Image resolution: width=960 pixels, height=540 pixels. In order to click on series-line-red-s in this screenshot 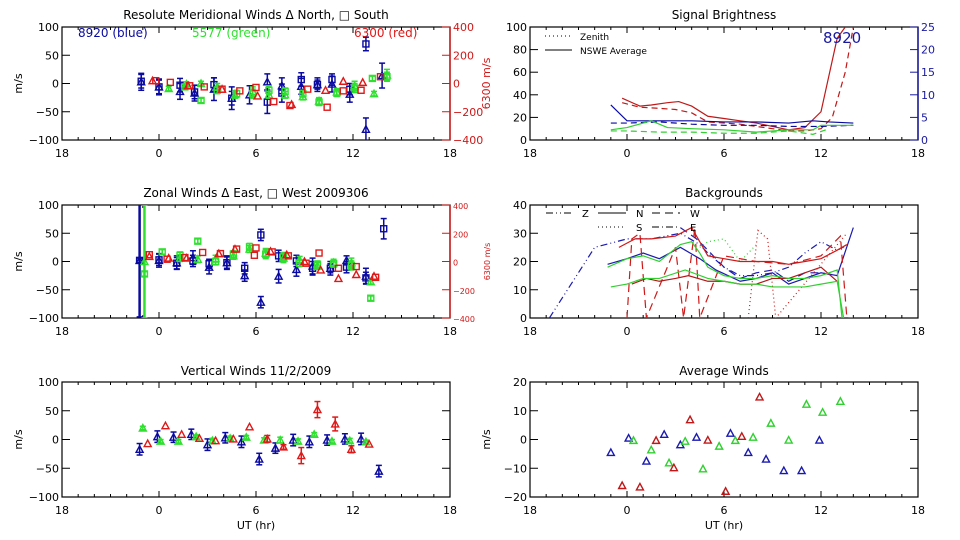, I will do `click(797, 273)`.